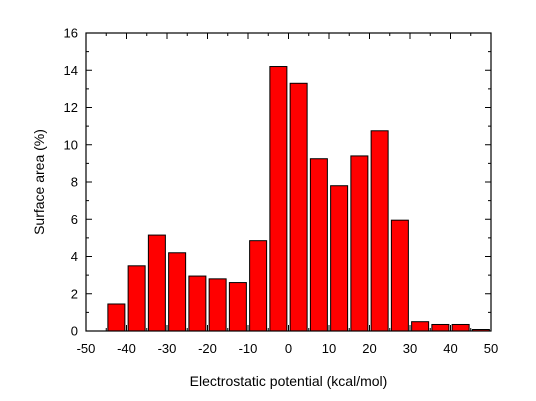  I want to click on x-tick-label: 50, so click(491, 348).